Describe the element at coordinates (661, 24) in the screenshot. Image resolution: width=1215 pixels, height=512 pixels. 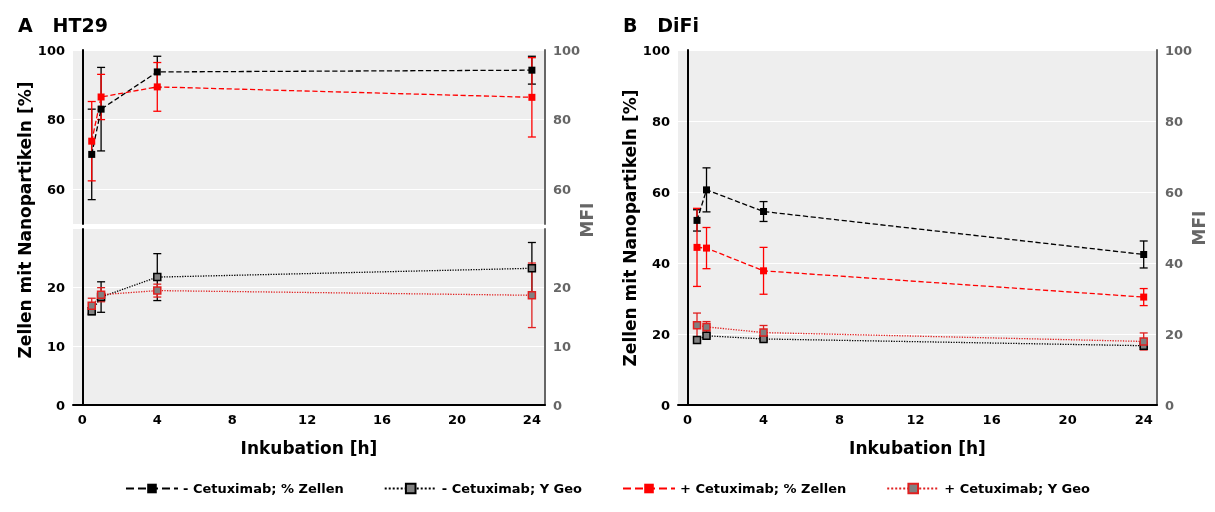
I see `chart-title: B DiFi` at that location.